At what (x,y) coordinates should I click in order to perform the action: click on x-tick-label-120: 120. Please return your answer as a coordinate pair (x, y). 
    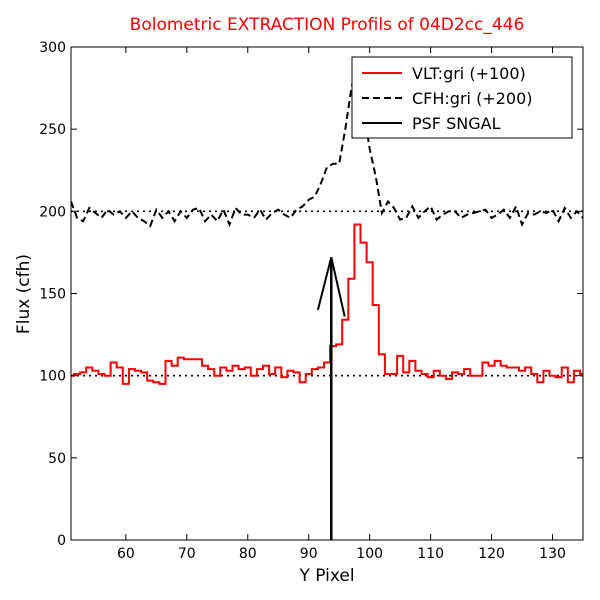
    Looking at the image, I should click on (491, 554).